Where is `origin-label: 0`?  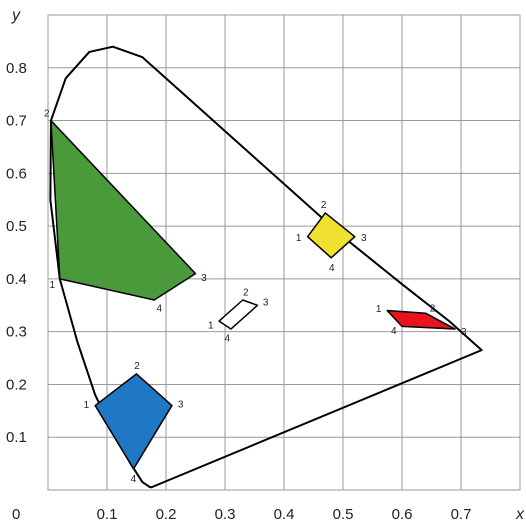 origin-label: 0 is located at coordinates (16, 514).